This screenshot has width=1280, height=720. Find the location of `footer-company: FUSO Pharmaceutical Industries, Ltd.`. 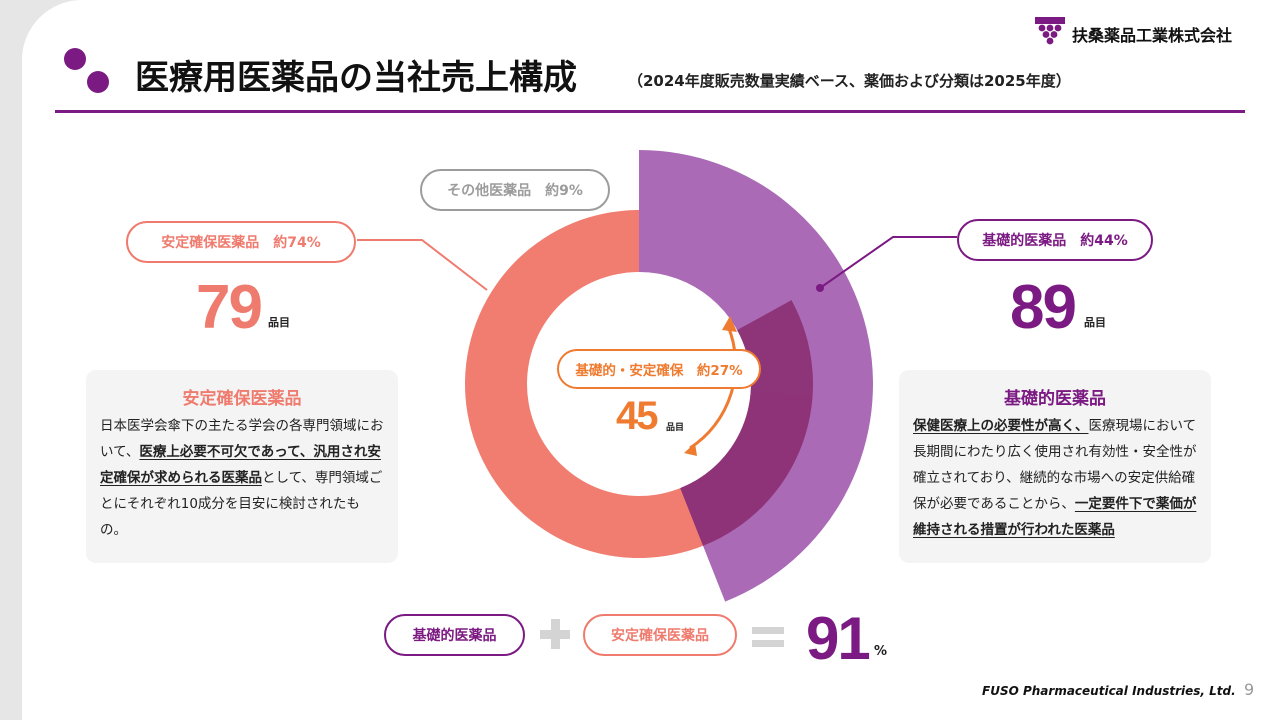

footer-company: FUSO Pharmaceutical Industries, Ltd. is located at coordinates (1109, 691).